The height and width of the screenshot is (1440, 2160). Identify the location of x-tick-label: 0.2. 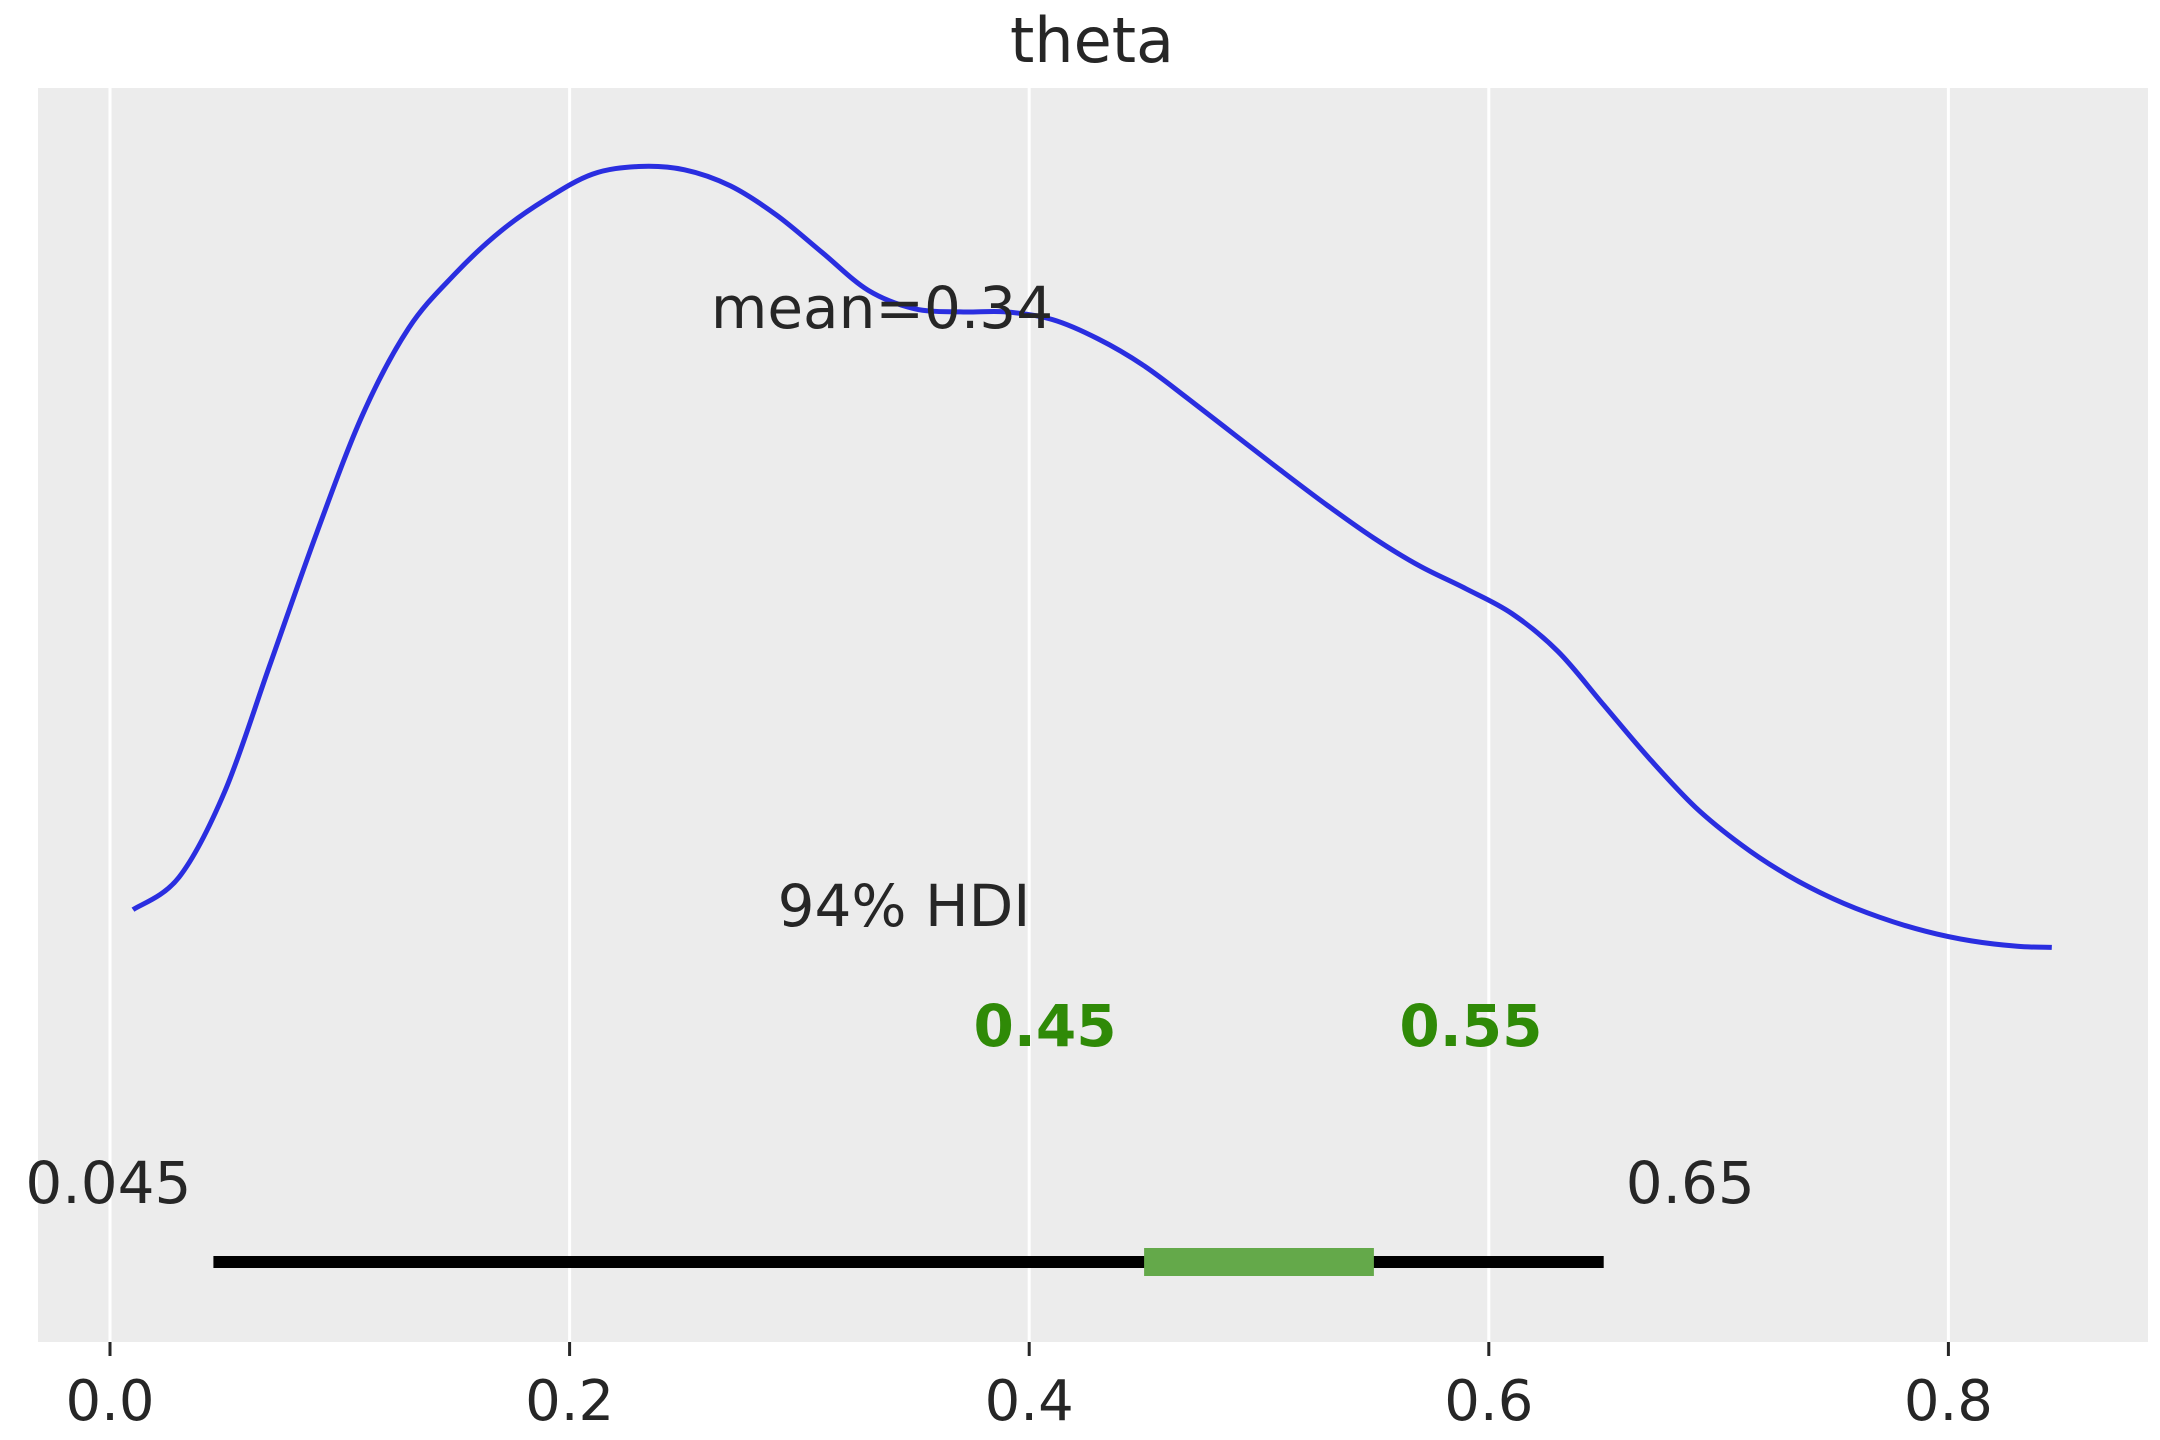
(569, 1401).